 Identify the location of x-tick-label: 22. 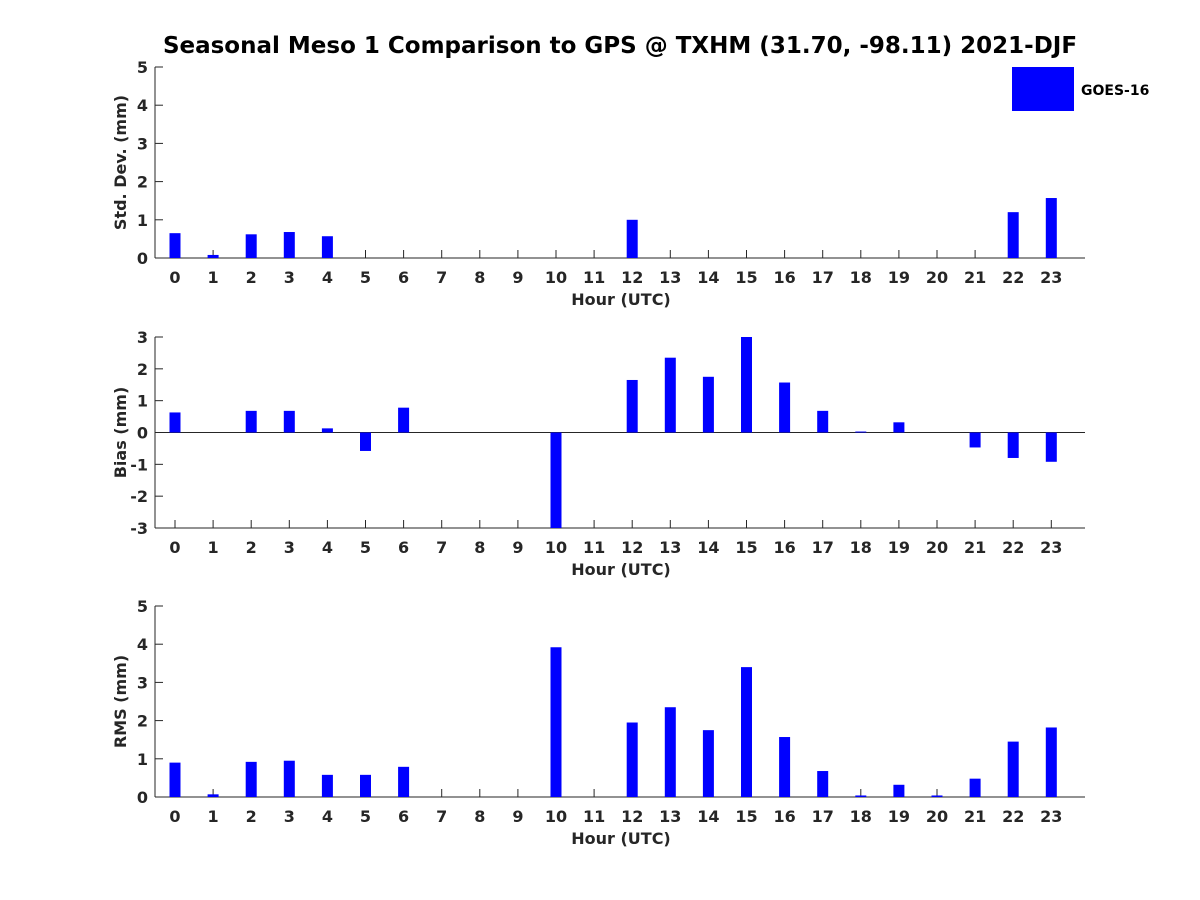
(1013, 277).